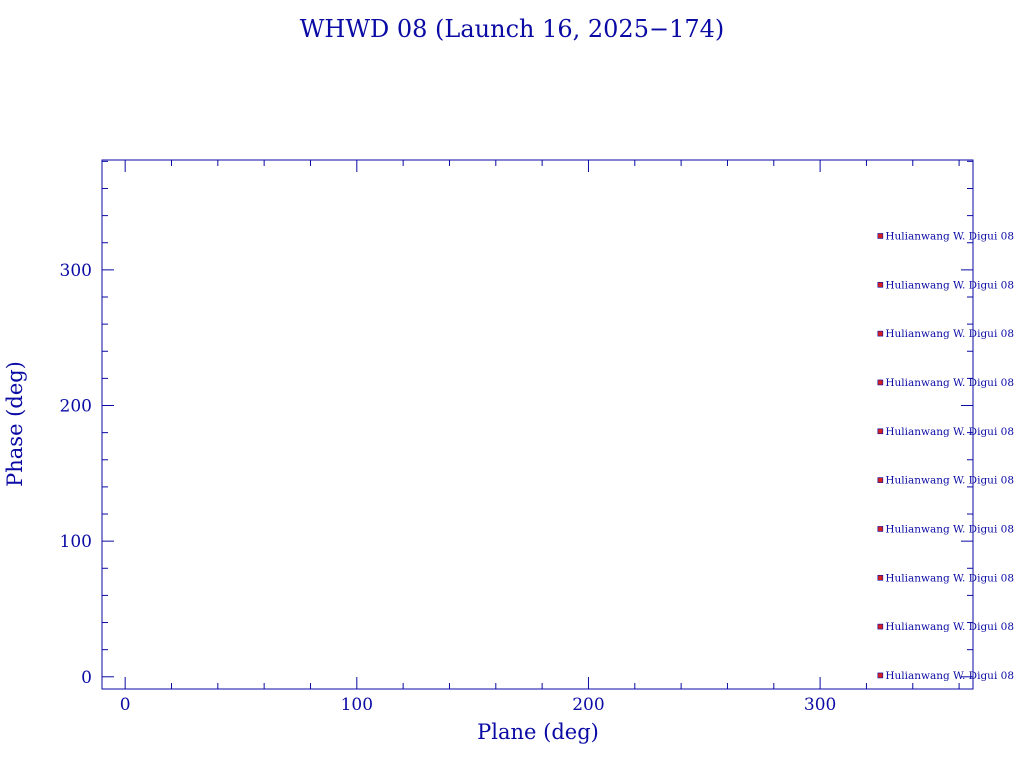 This screenshot has width=1024, height=768. What do you see at coordinates (125, 705) in the screenshot?
I see `x-tick-label: 0` at bounding box center [125, 705].